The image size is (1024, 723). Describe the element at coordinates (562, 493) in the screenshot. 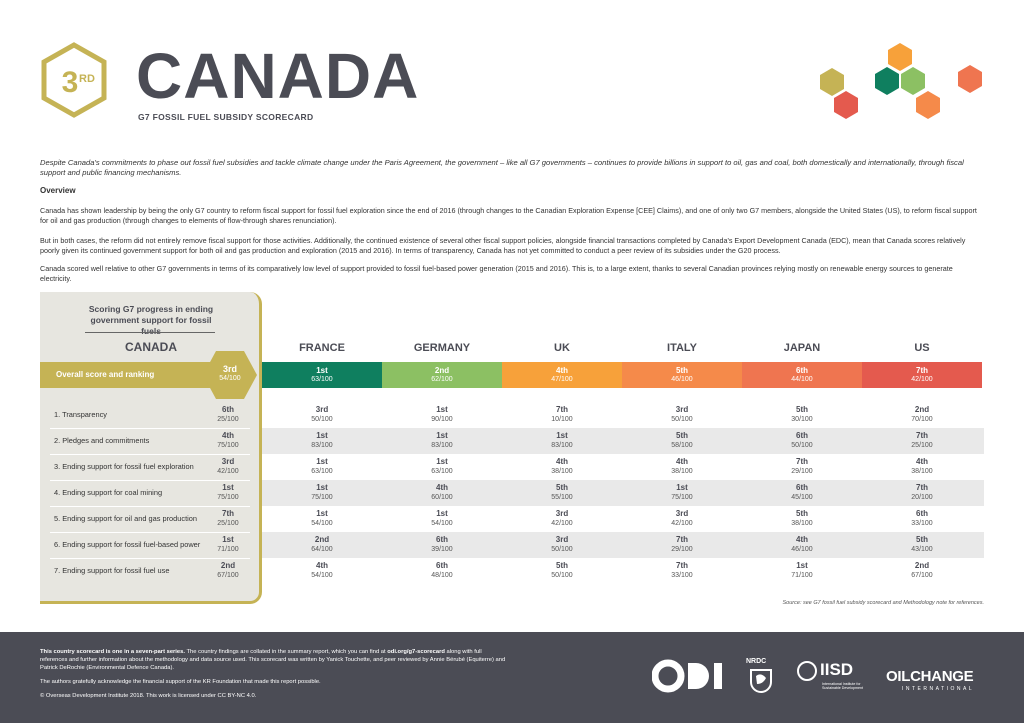

I see `score-cell-uk: 5th 55/100` at that location.